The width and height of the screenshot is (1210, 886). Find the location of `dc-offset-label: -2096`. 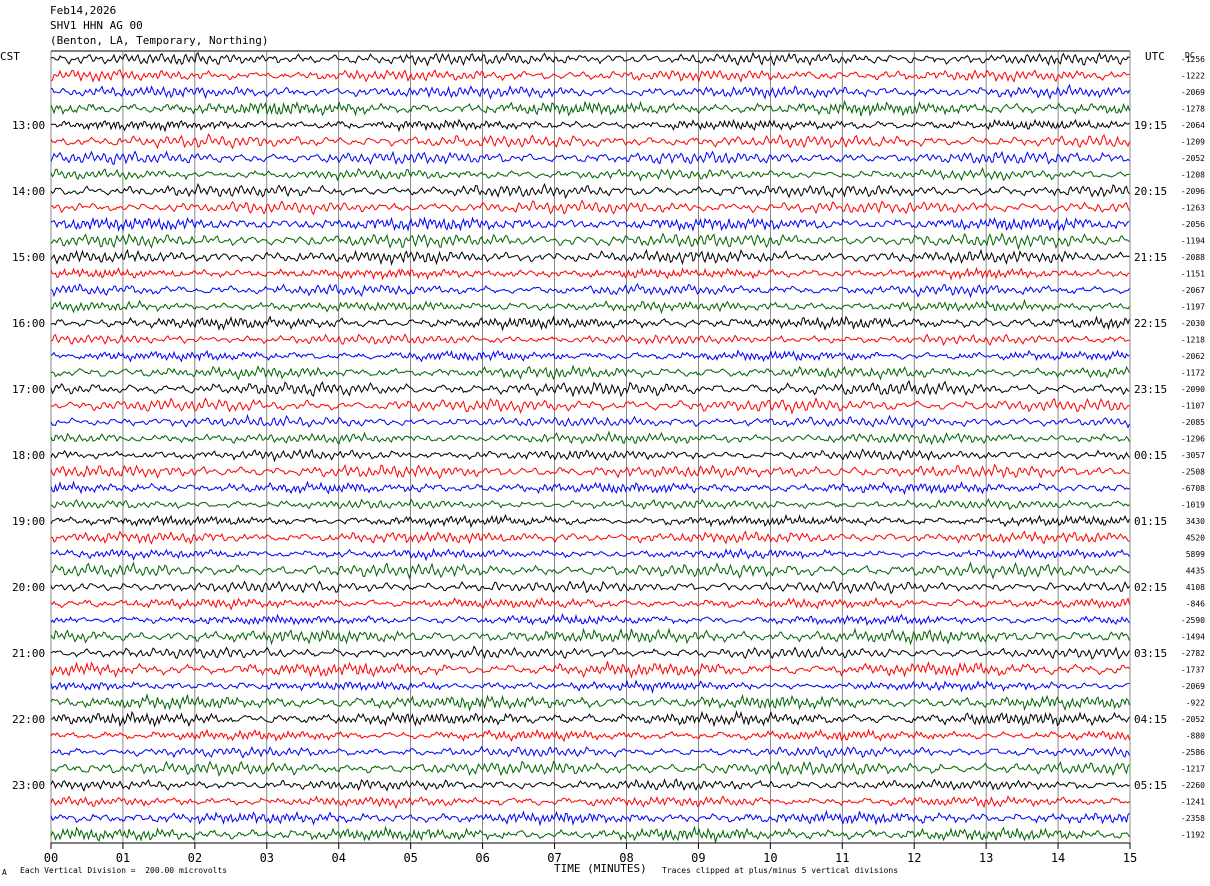

dc-offset-label: -2096 is located at coordinates (1193, 191).